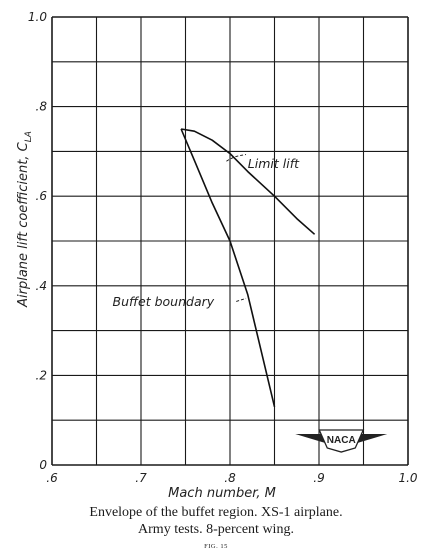 This screenshot has width=432, height=557. What do you see at coordinates (222, 493) in the screenshot?
I see `x-axis-label: Mach number, M` at bounding box center [222, 493].